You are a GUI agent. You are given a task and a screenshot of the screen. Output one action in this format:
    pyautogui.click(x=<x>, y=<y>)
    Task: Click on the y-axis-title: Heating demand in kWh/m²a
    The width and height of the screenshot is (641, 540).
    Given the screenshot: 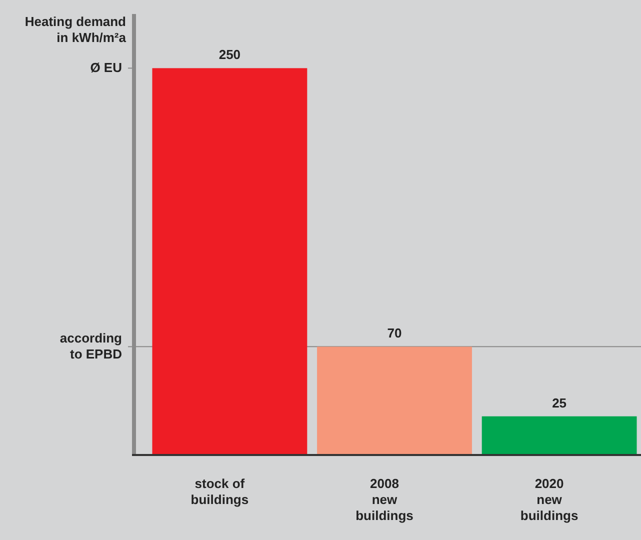 What is the action you would take?
    pyautogui.click(x=75, y=29)
    